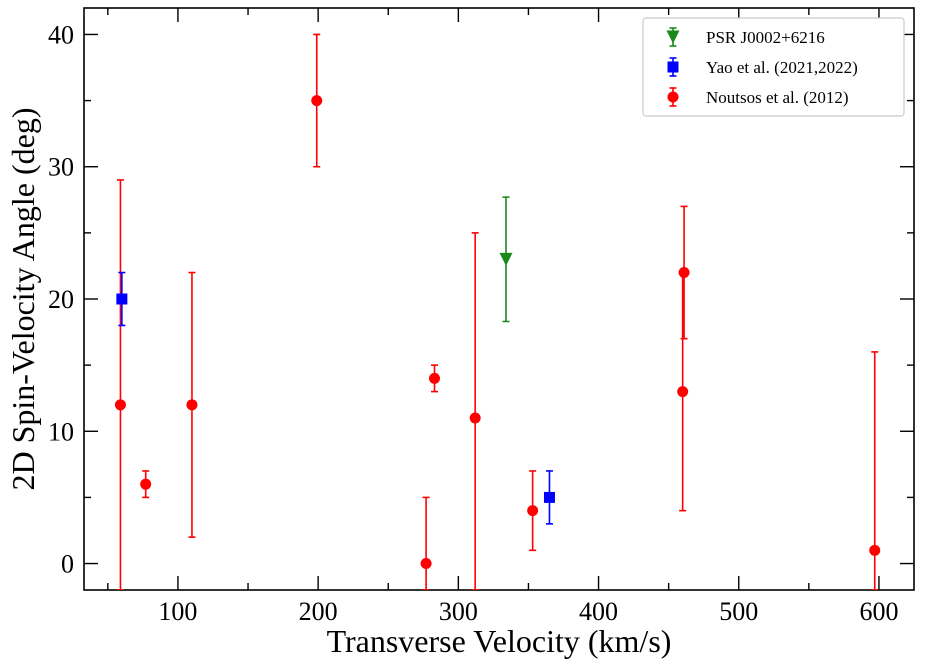 The height and width of the screenshot is (670, 926). What do you see at coordinates (61, 34) in the screenshot?
I see `y-tick-label: 40` at bounding box center [61, 34].